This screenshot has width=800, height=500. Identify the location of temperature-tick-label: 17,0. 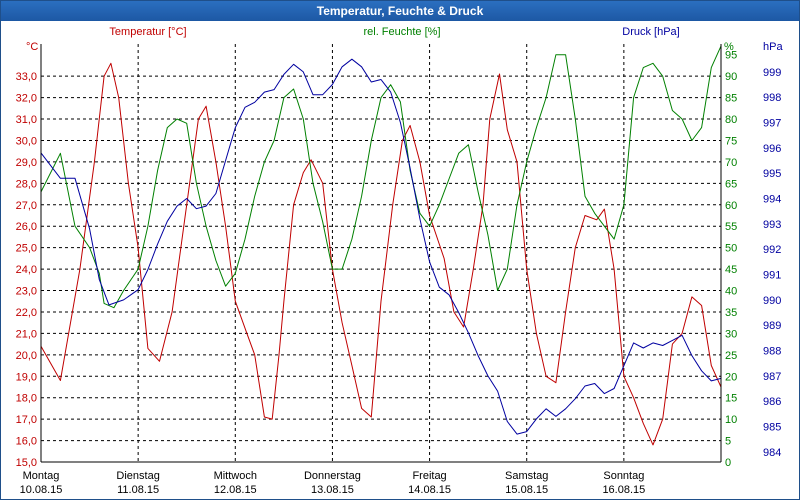
(26, 420).